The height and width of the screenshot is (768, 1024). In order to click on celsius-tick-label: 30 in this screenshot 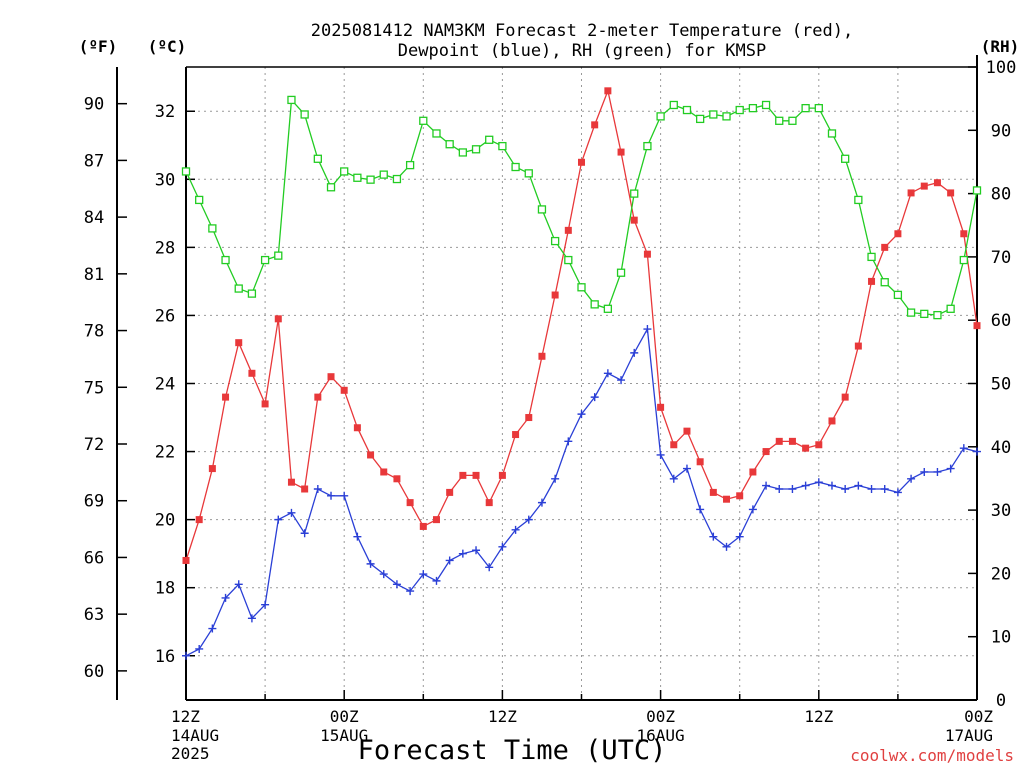, I will do `click(165, 180)`.